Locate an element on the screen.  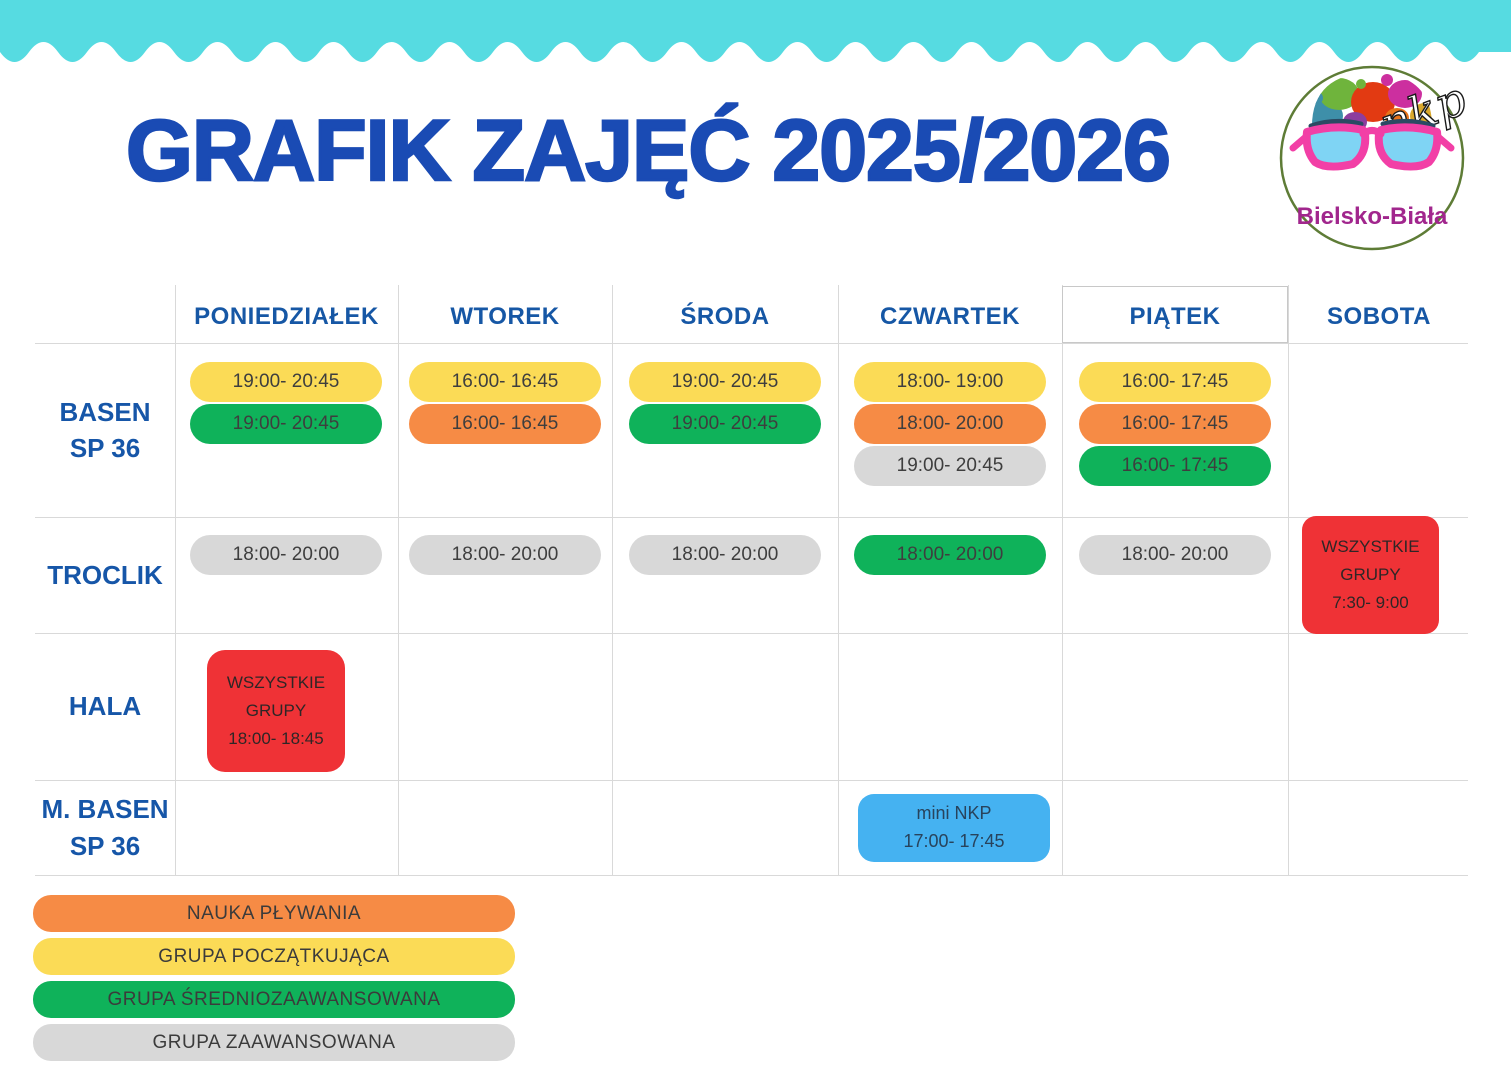
row-label-hala: HALA is located at coordinates (105, 706).